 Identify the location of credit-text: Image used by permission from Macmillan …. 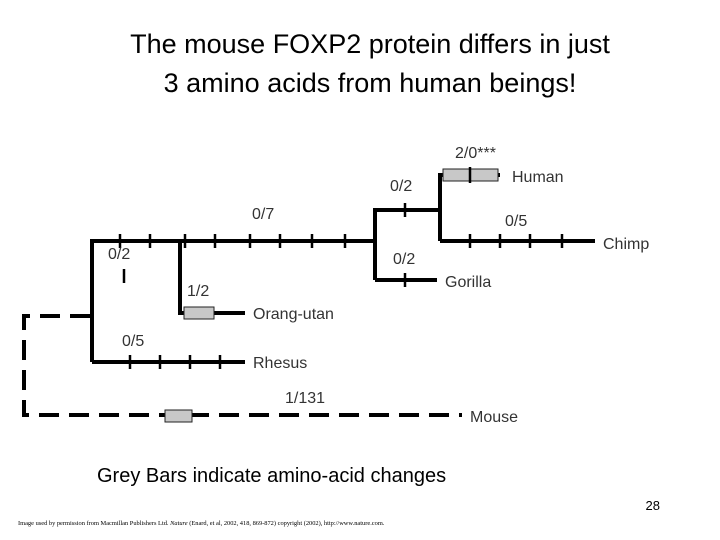
(94, 523).